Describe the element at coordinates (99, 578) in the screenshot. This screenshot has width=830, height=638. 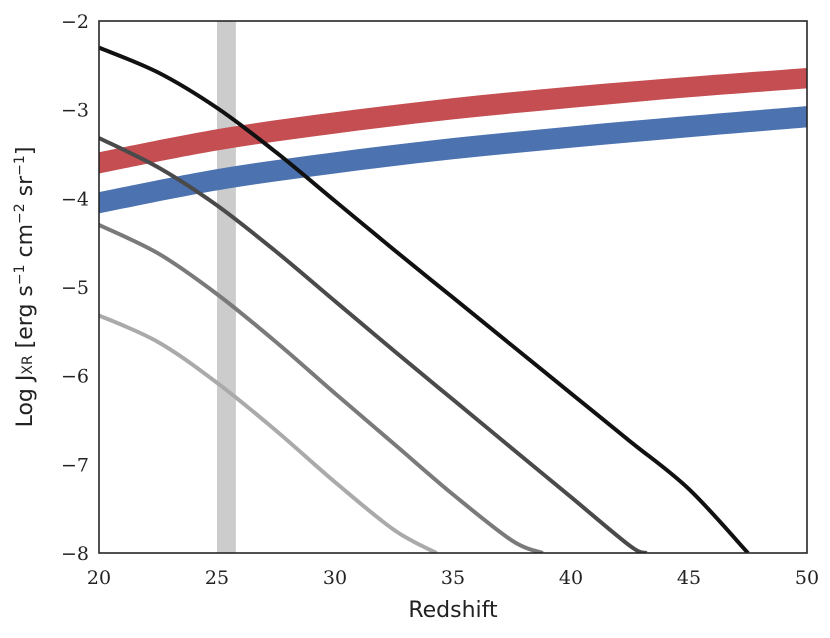
I see `x-tick-label: 20` at that location.